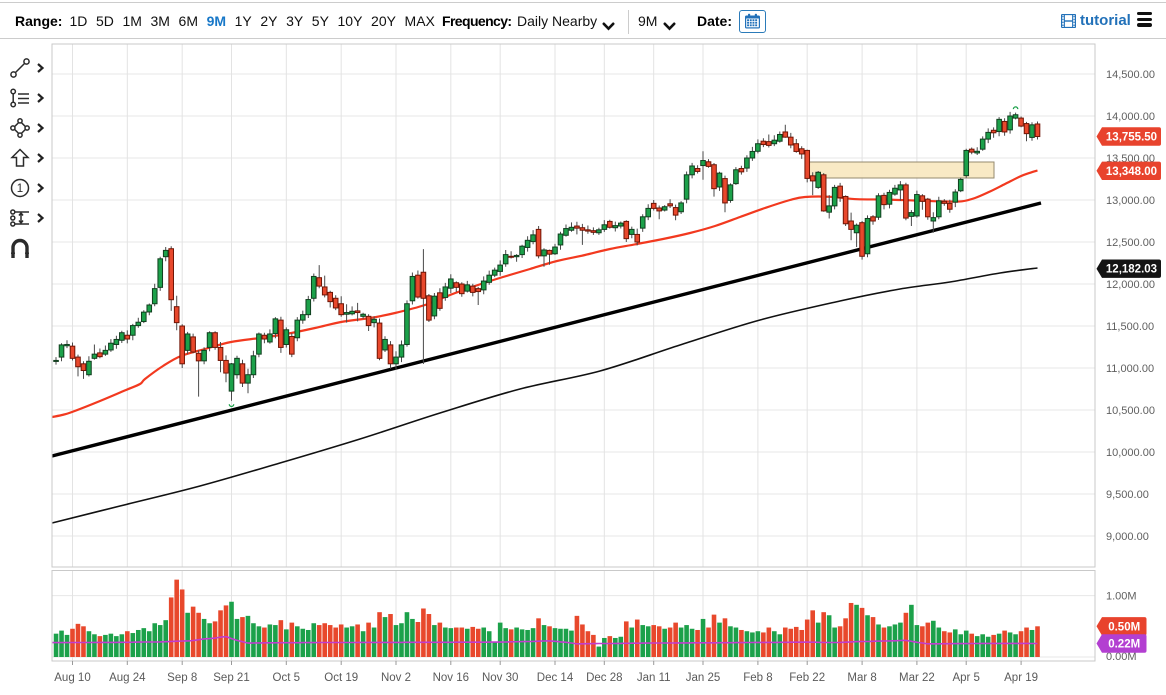  Describe the element at coordinates (917, 678) in the screenshot. I see `svg-text: Mar 22` at that location.